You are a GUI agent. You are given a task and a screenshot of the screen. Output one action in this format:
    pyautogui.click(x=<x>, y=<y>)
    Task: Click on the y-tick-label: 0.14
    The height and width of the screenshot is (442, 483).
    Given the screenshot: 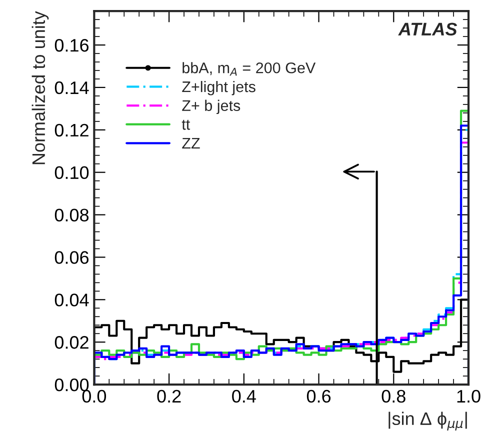 What is the action you would take?
    pyautogui.click(x=71, y=87)
    